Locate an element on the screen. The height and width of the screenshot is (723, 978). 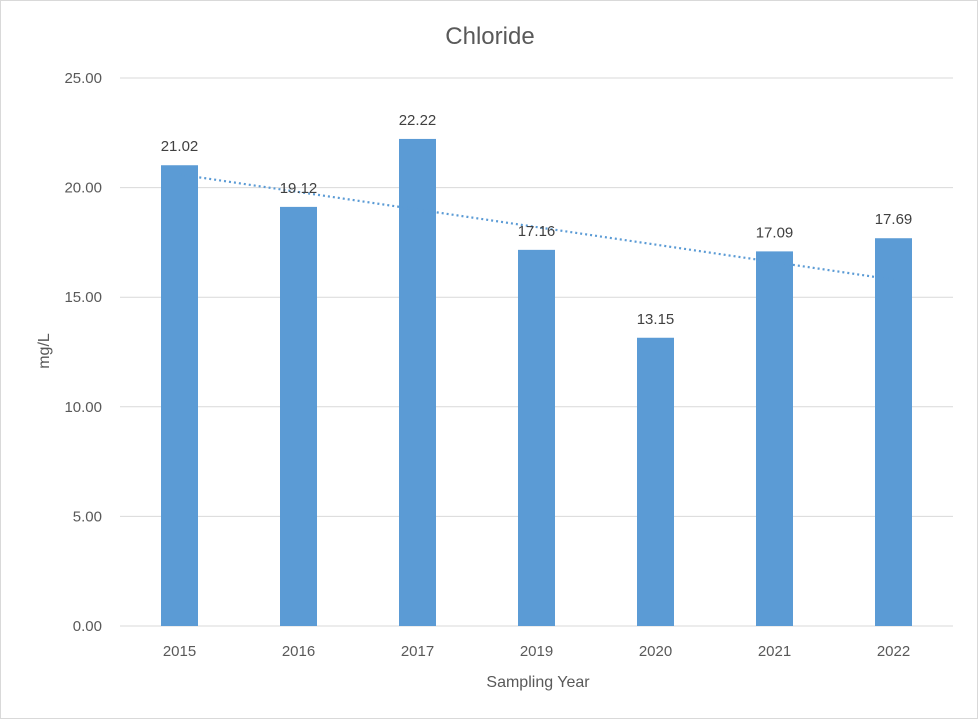
y-axis-label: mg/L is located at coordinates (44, 351).